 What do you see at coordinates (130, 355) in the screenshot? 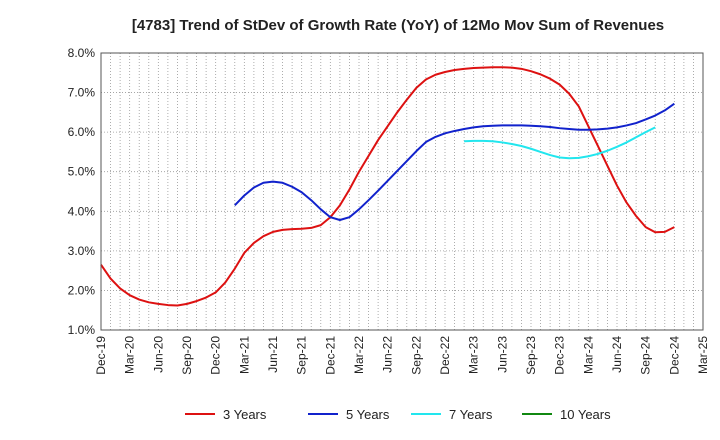
I see `x-tick-label: Mar-20` at bounding box center [130, 355].